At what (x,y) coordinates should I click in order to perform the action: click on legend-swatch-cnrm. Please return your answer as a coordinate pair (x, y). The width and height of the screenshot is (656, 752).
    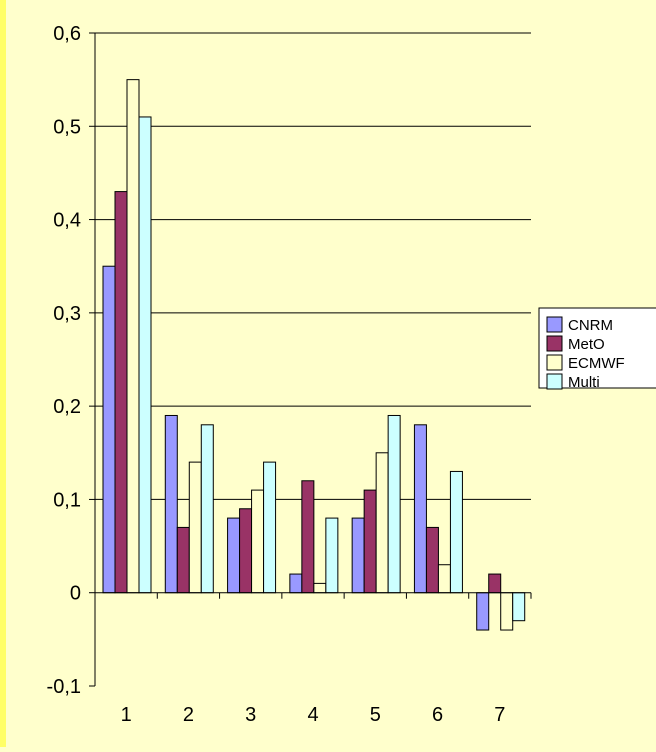
    Looking at the image, I should click on (554, 324).